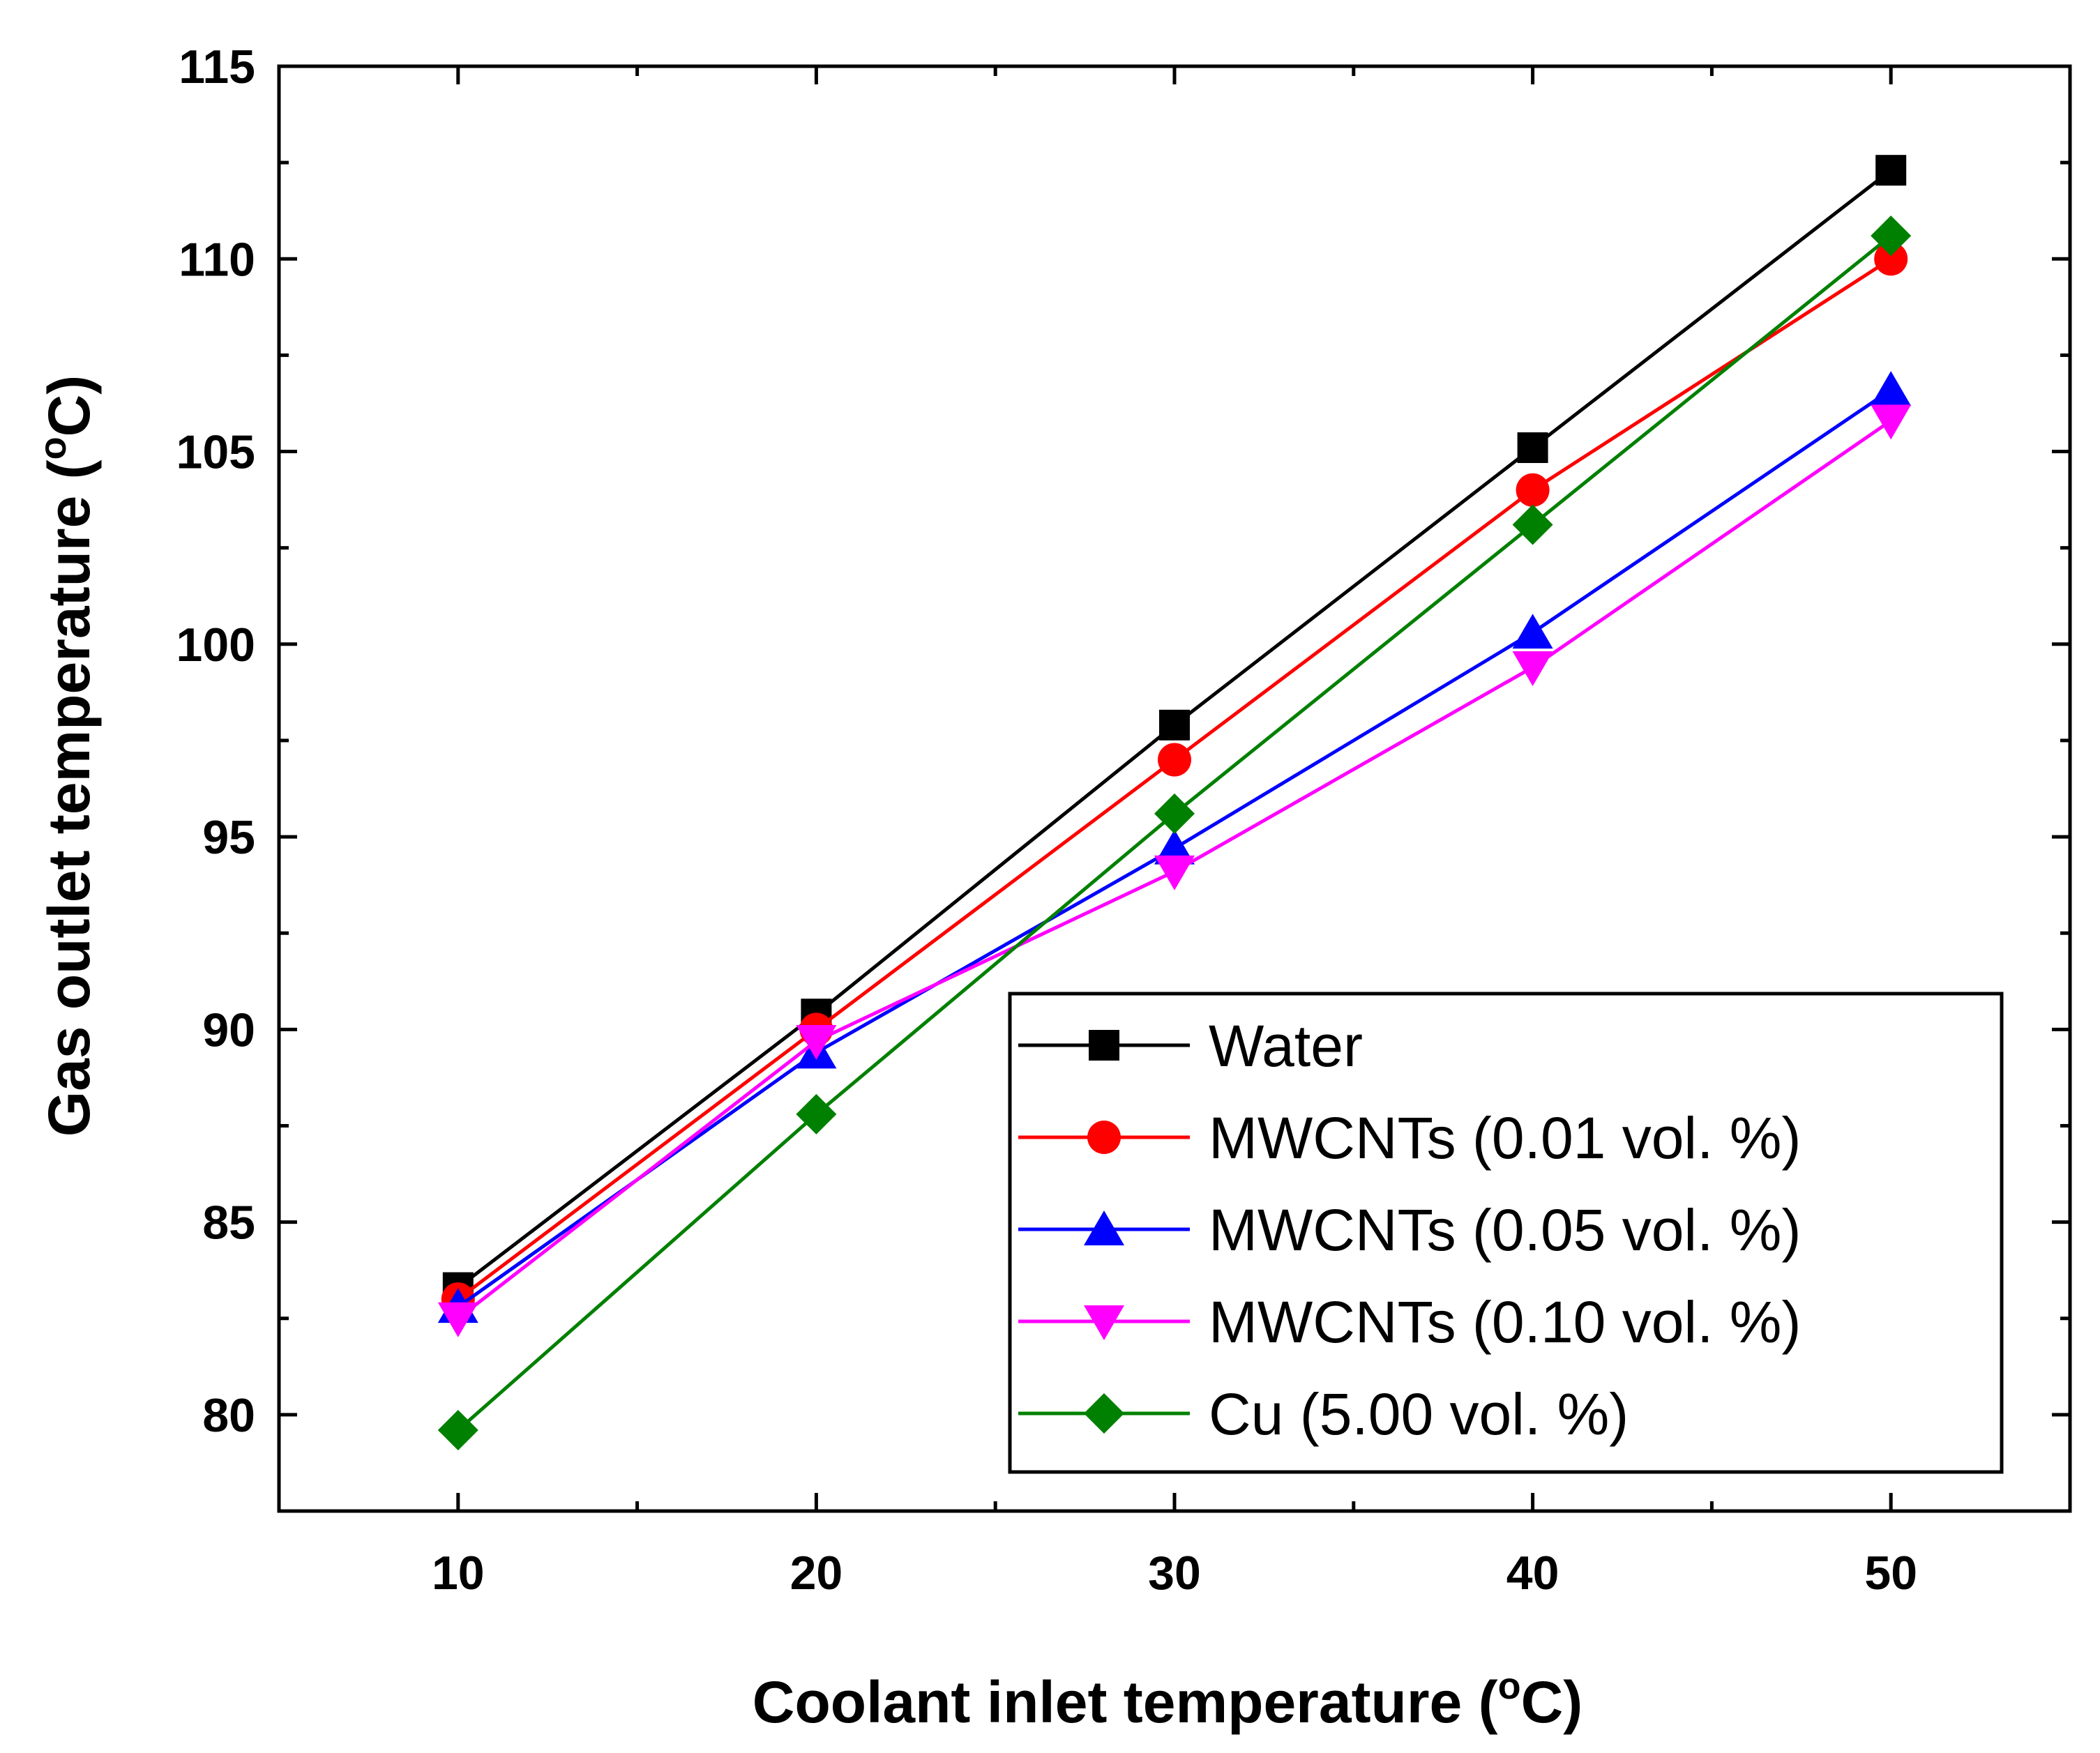 The width and height of the screenshot is (2100, 1753). What do you see at coordinates (229, 837) in the screenshot?
I see `y-tick-label: 95` at bounding box center [229, 837].